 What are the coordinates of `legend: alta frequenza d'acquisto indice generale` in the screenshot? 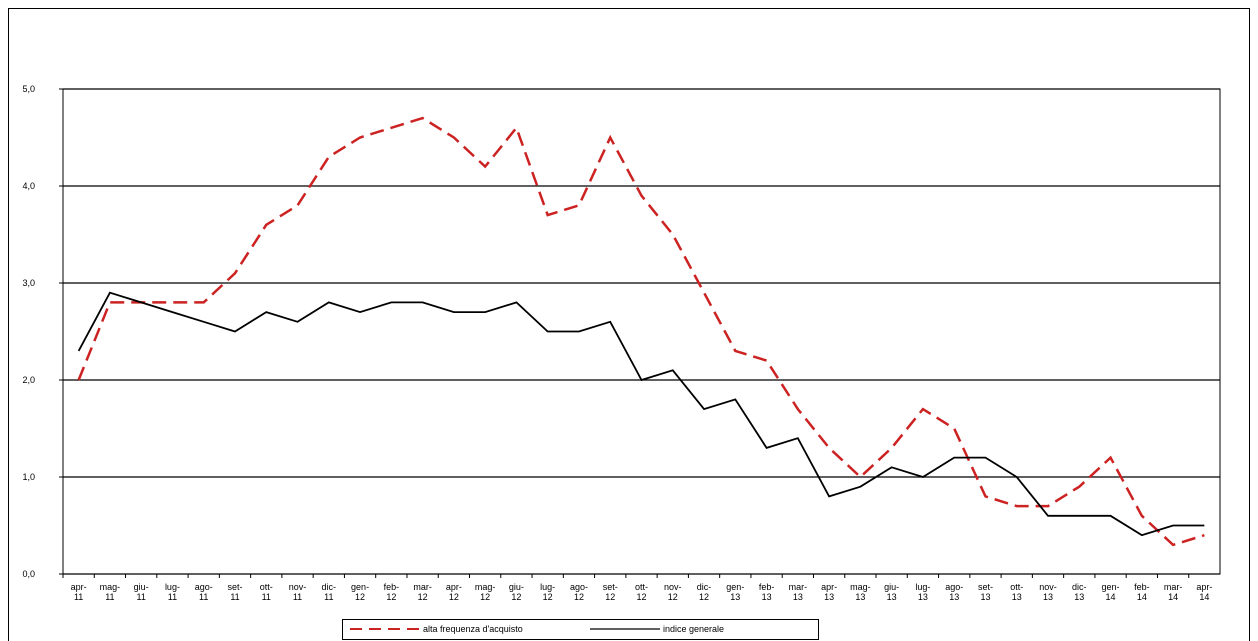 It's located at (580, 629).